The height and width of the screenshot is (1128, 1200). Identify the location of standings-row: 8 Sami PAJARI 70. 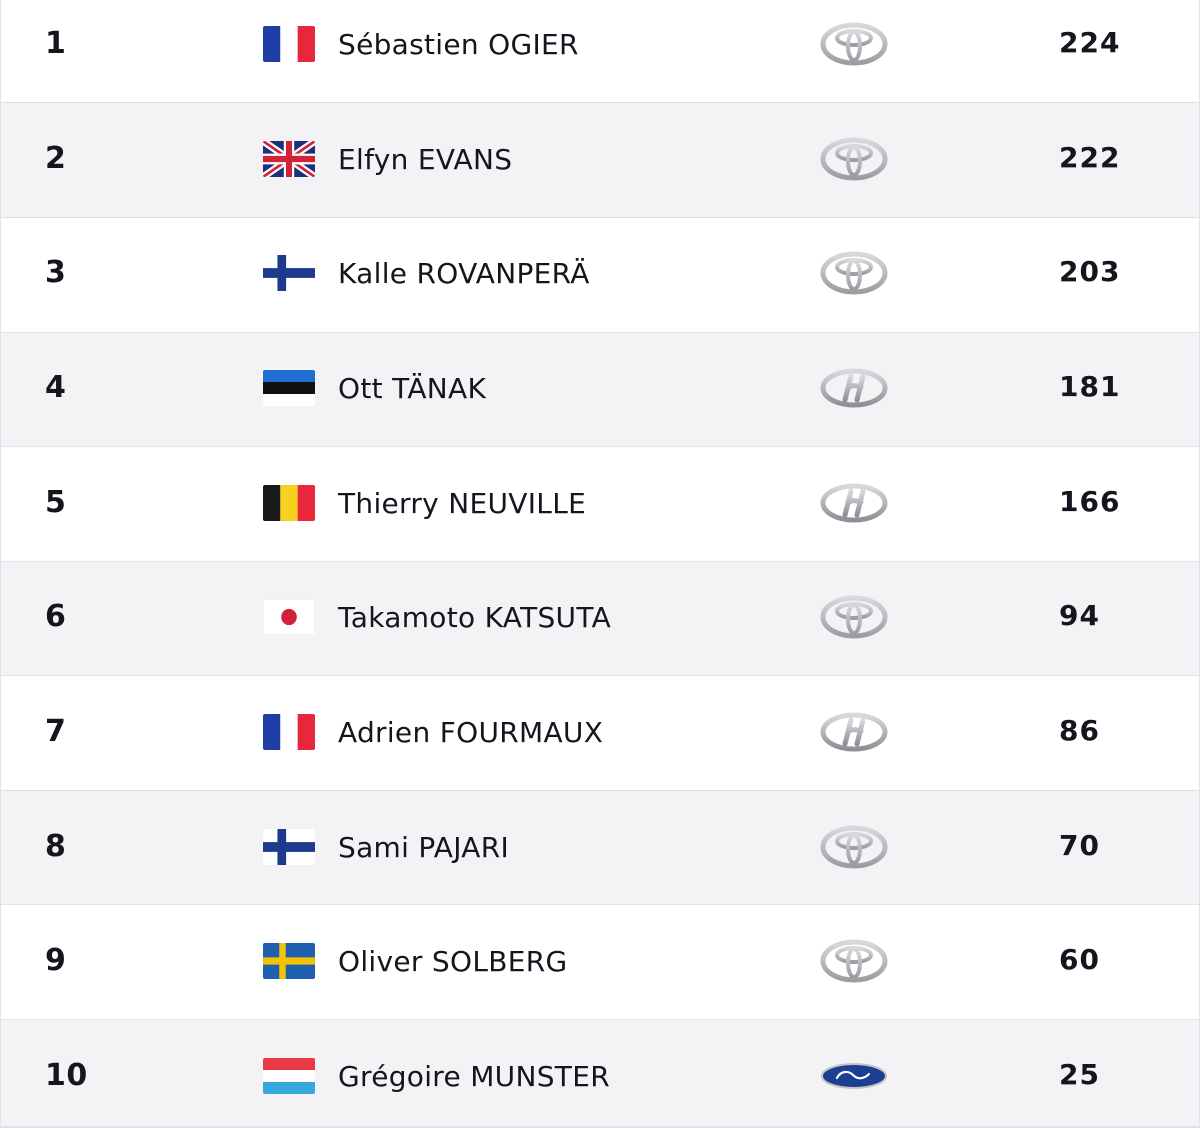
(600, 848).